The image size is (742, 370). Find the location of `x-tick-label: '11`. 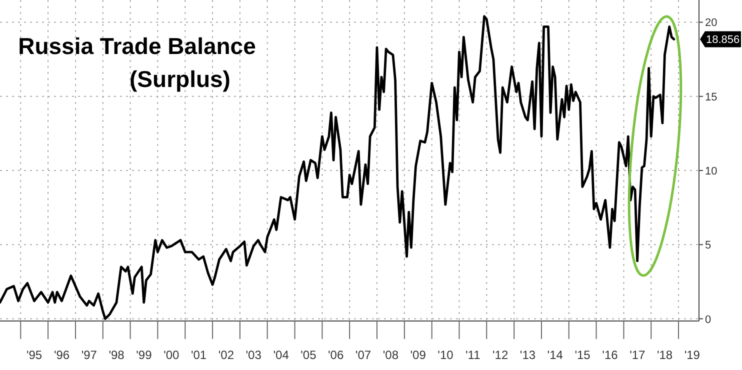

x-tick-label: '11 is located at coordinates (473, 355).